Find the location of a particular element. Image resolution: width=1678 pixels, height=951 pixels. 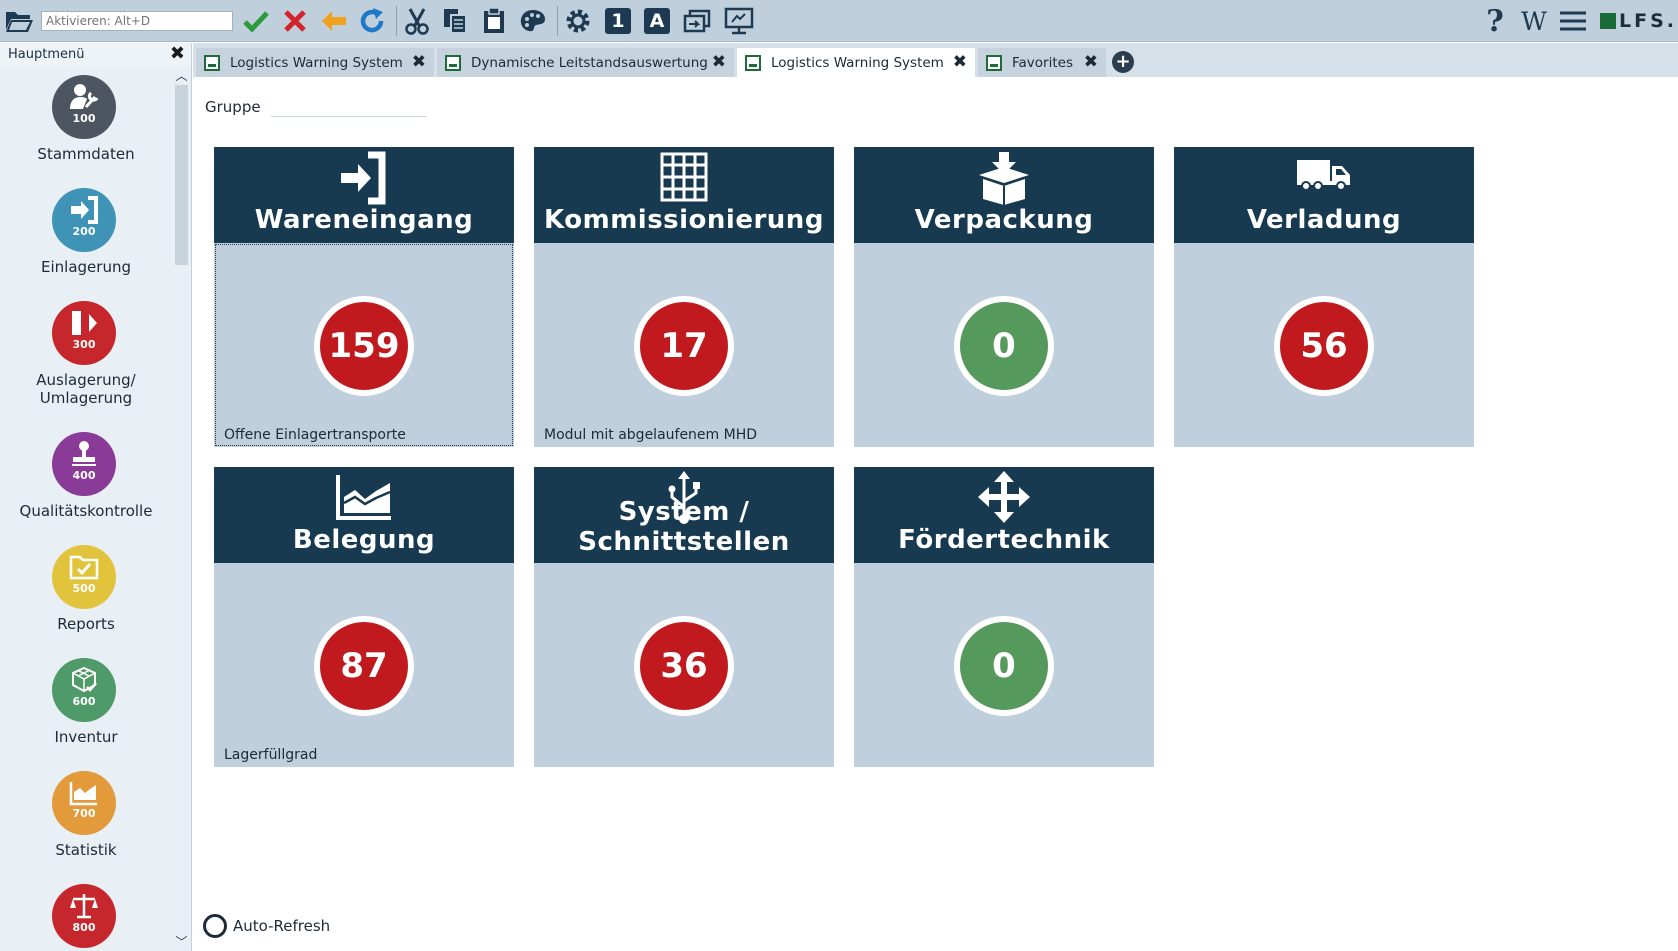

add-tab-icon: + is located at coordinates (1123, 62).